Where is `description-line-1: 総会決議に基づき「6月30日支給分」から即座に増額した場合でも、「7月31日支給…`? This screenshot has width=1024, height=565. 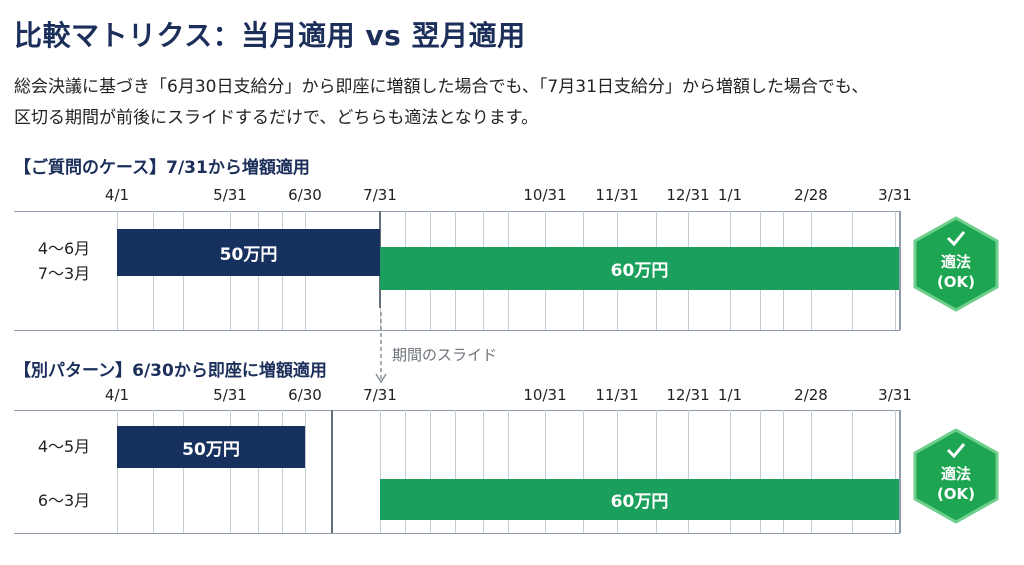 description-line-1: 総会決議に基づき「6月30日支給分」から即座に増額した場合でも、「7月31日支給… is located at coordinates (441, 87).